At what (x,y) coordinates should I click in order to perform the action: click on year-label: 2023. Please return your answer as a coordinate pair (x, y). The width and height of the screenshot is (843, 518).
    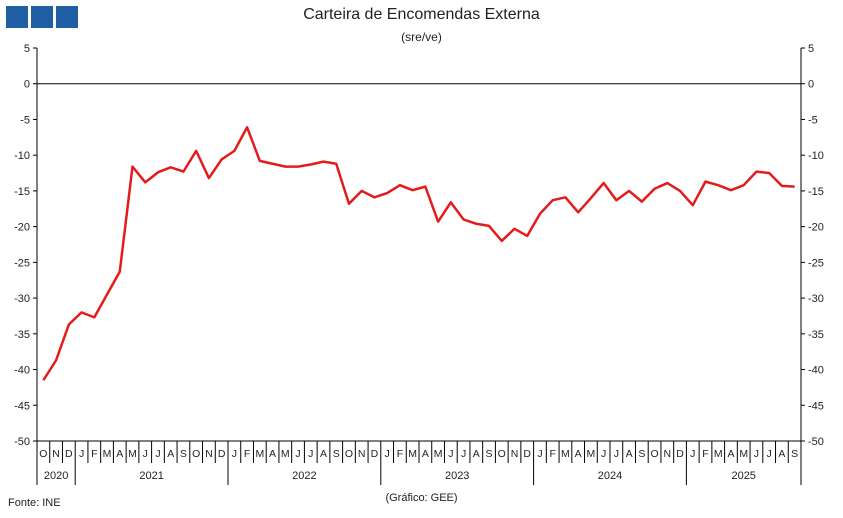
    Looking at the image, I should click on (457, 476).